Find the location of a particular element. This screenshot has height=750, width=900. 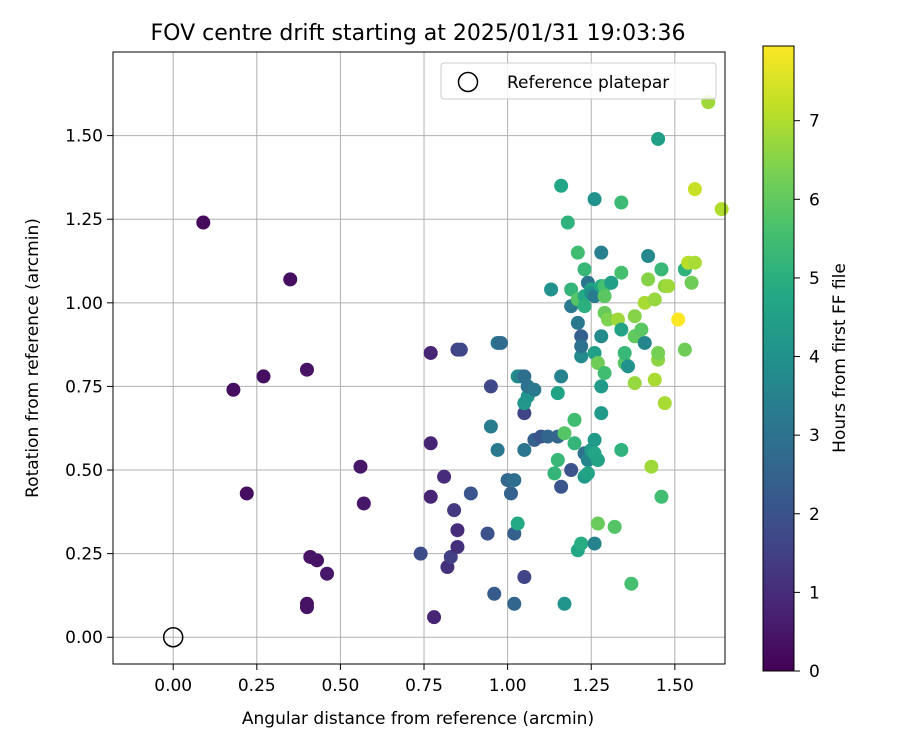

y-tick-label: 0.50 is located at coordinates (84, 471).